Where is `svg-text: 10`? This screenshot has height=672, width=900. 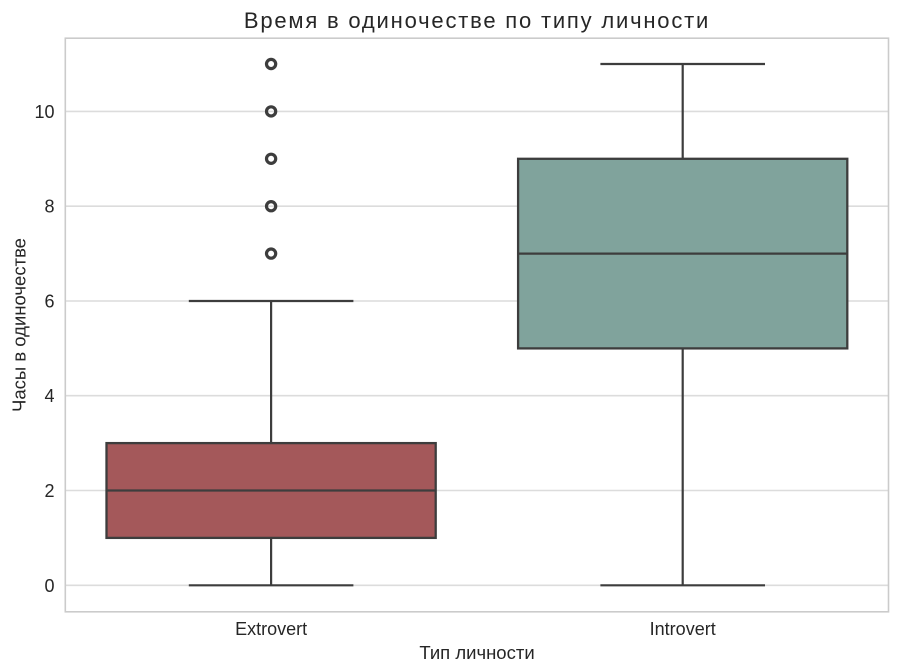 svg-text: 10 is located at coordinates (44, 112).